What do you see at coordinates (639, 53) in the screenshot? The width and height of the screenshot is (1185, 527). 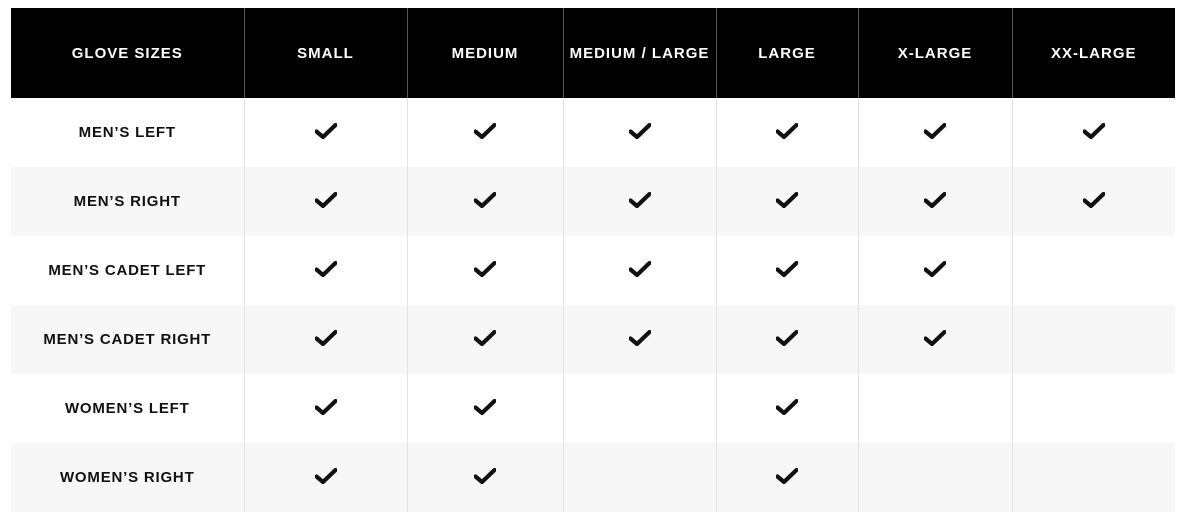 I see `column-header: MEDIUM / LARGE` at bounding box center [639, 53].